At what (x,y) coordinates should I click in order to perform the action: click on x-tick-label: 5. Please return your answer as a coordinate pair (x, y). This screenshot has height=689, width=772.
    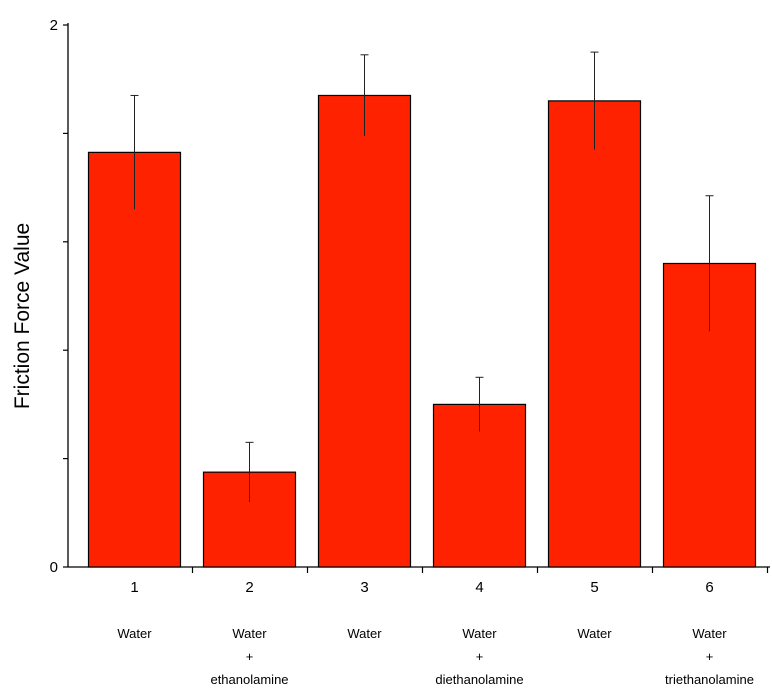
    Looking at the image, I should click on (594, 587).